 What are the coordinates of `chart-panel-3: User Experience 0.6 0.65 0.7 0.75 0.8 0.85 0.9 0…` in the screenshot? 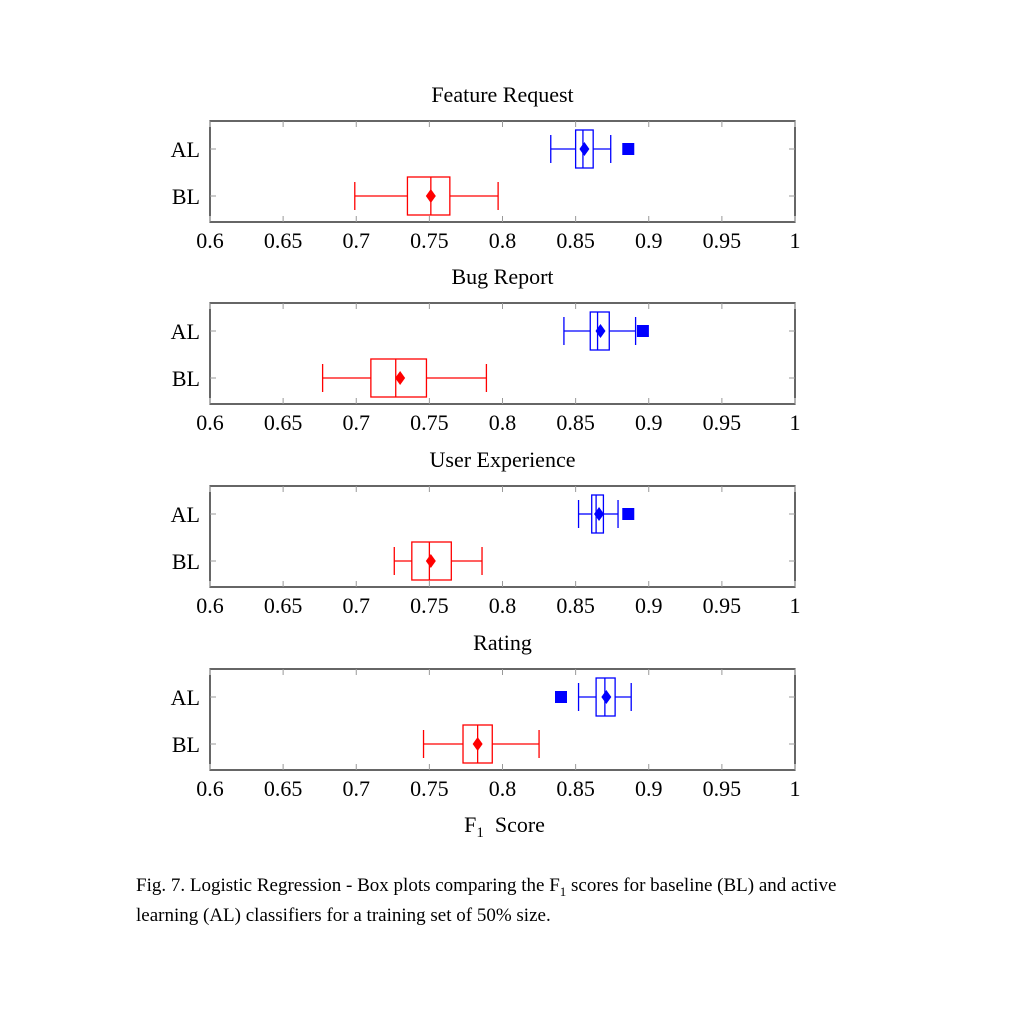 It's located at (486, 532).